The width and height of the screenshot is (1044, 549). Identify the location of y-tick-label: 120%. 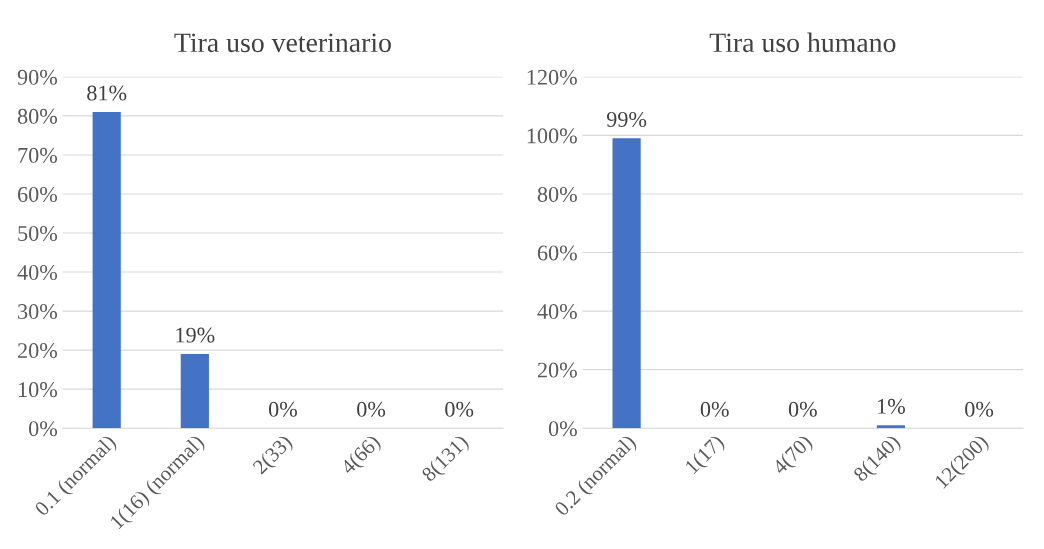
(552, 77).